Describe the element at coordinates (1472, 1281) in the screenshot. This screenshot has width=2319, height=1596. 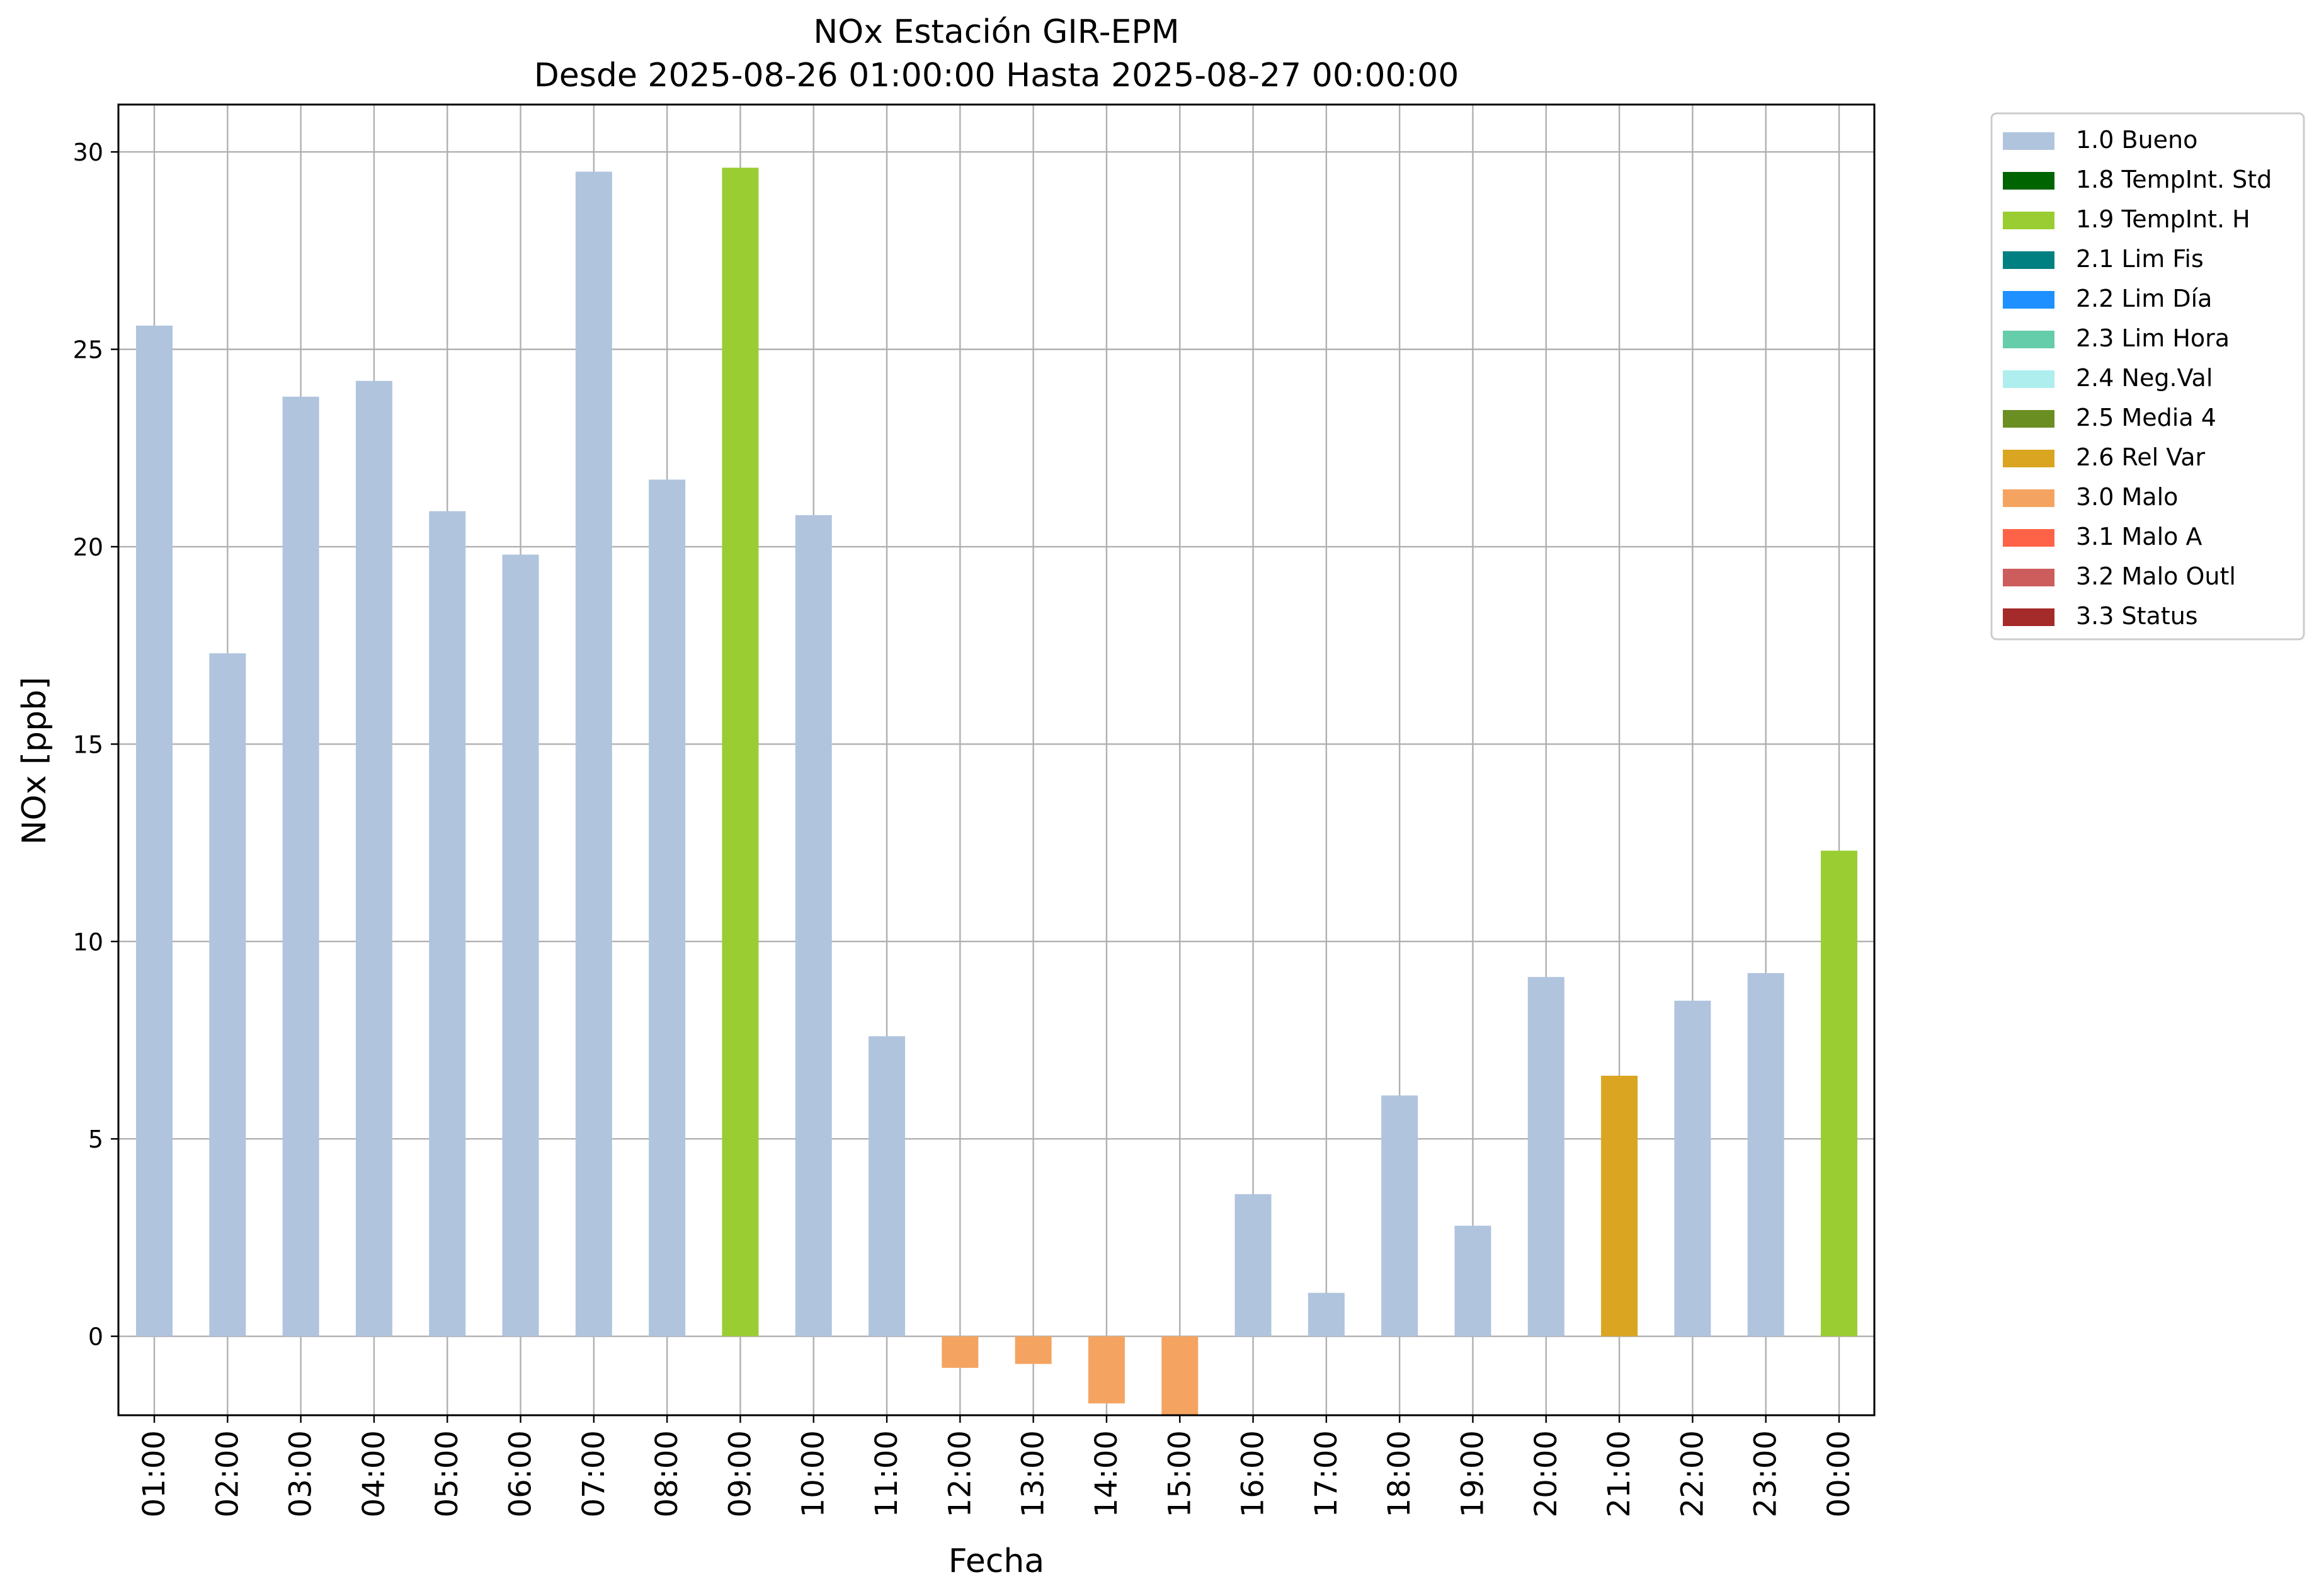
I see `bar-1900` at that location.